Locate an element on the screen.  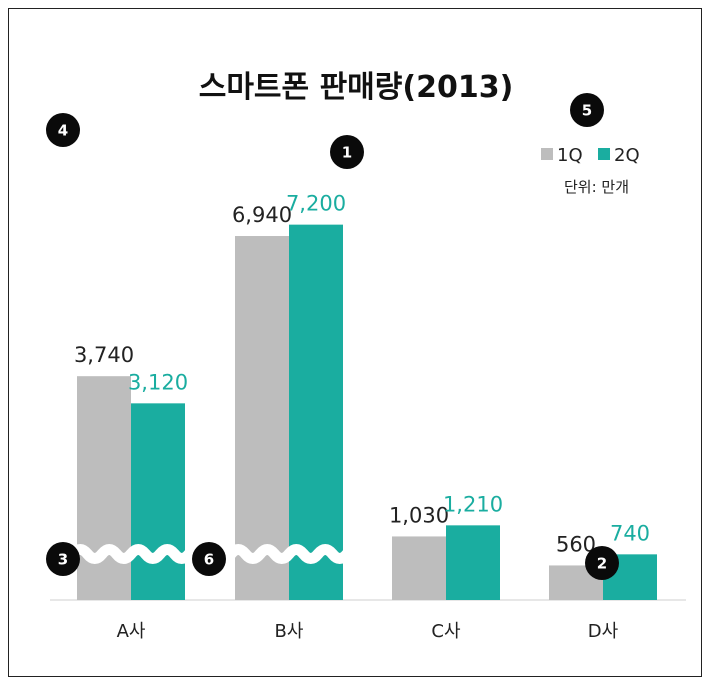
category-labels-group: A사 B사 C사 D사 is located at coordinates (368, 631).